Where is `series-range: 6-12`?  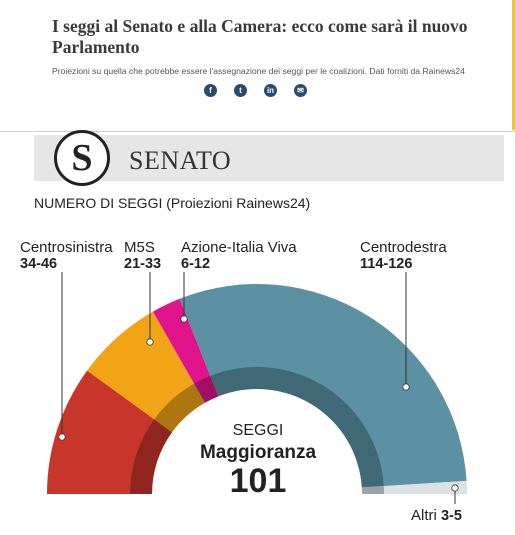 series-range: 6-12 is located at coordinates (196, 264).